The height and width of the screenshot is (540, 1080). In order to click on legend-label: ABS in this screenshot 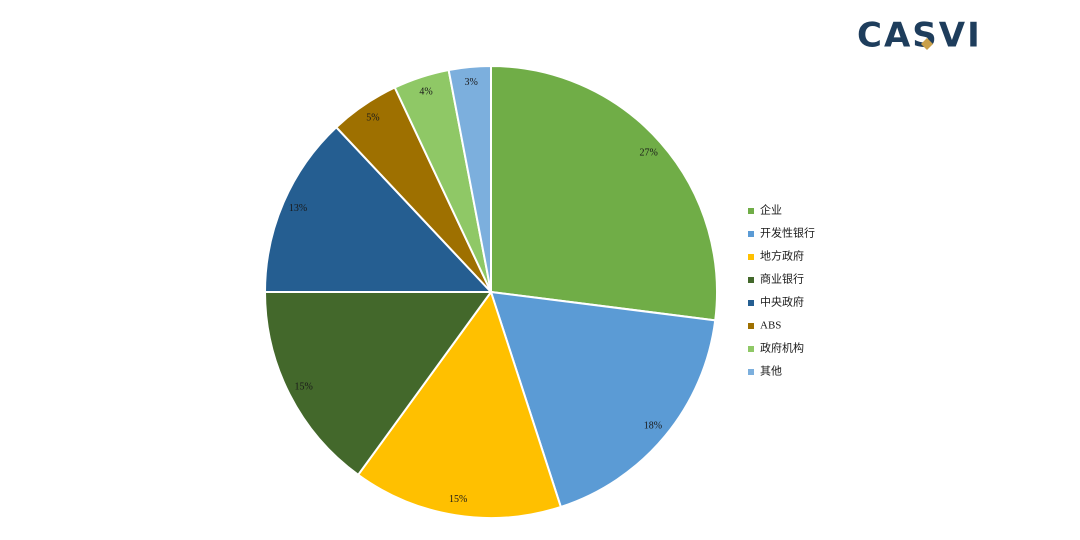, I will do `click(770, 326)`.